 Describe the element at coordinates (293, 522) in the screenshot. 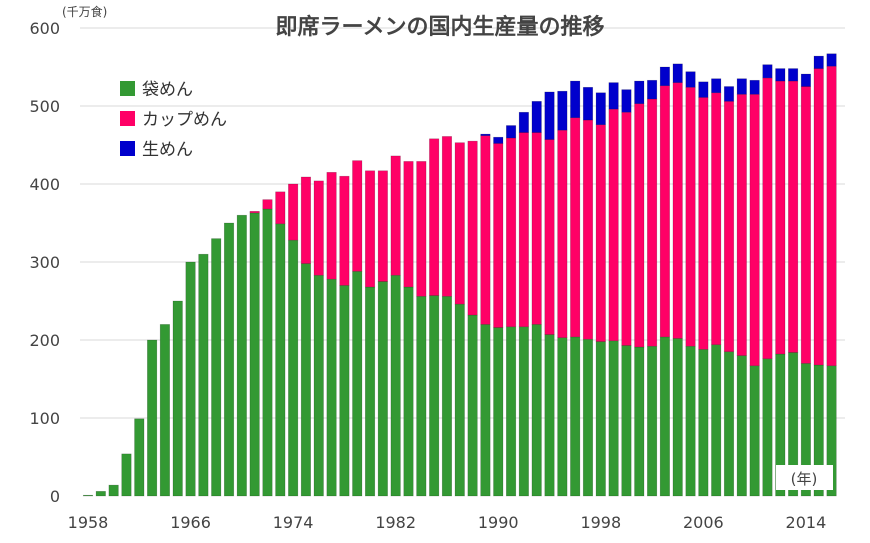

I see `x-tick-label: 1974` at that location.